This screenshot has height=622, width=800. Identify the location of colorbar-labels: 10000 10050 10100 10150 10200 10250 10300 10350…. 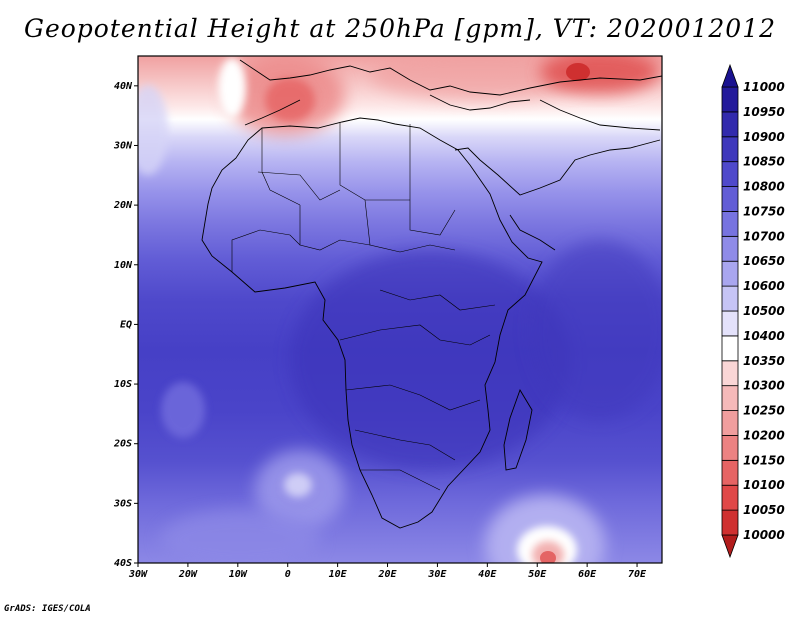
(764, 311).